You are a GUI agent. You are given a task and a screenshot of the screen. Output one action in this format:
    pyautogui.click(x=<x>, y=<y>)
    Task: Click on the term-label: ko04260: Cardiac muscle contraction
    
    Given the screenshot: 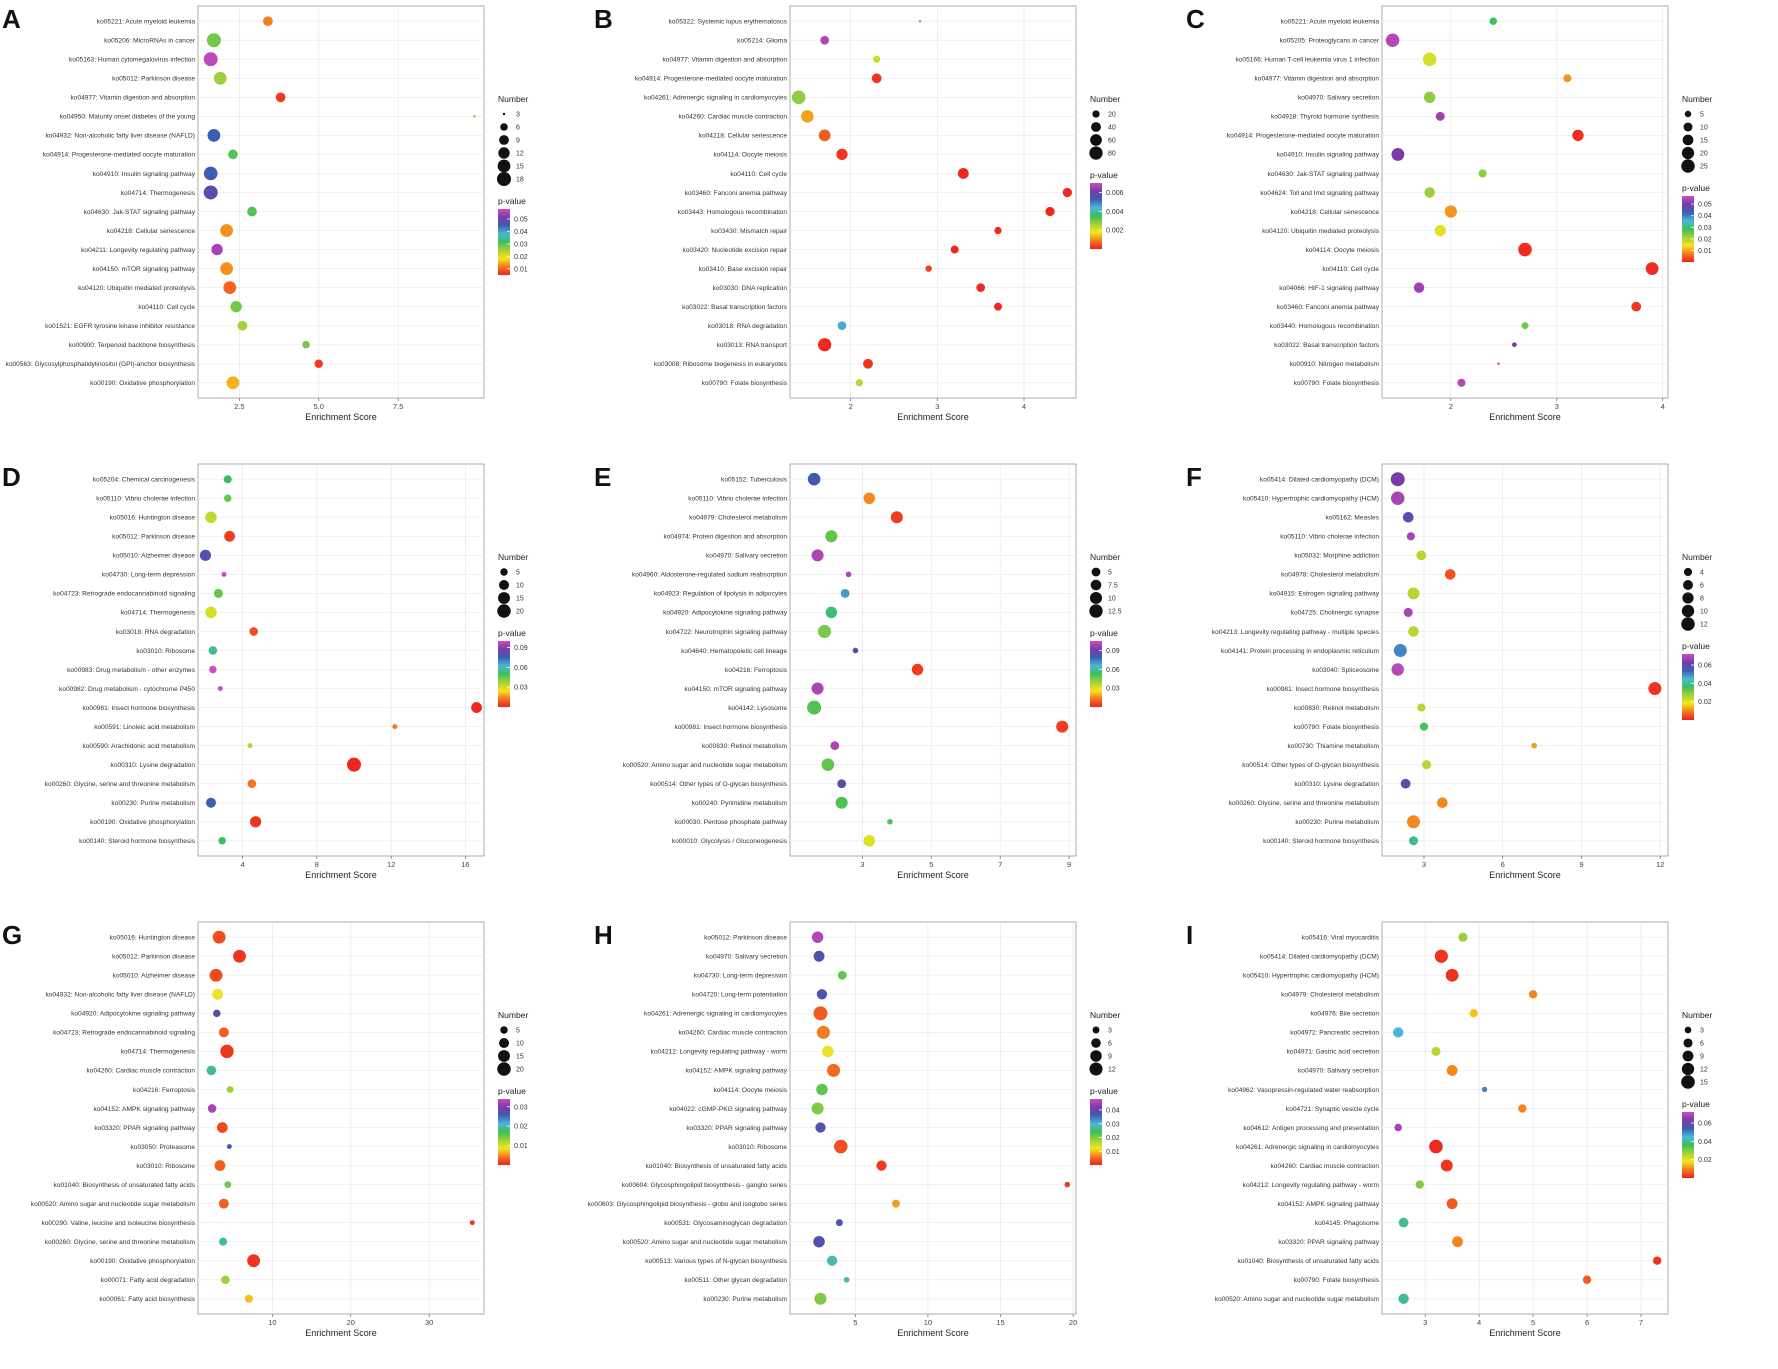 What is the action you would take?
    pyautogui.click(x=733, y=1033)
    